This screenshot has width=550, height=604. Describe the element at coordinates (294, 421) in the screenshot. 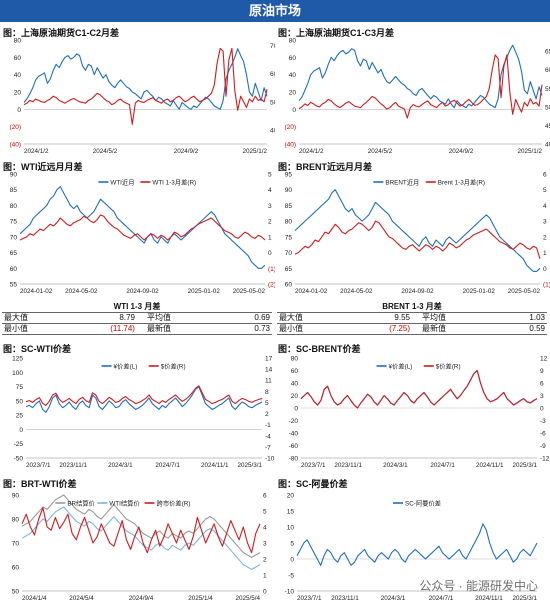

I see `y-left-tick-label: -20` at that location.